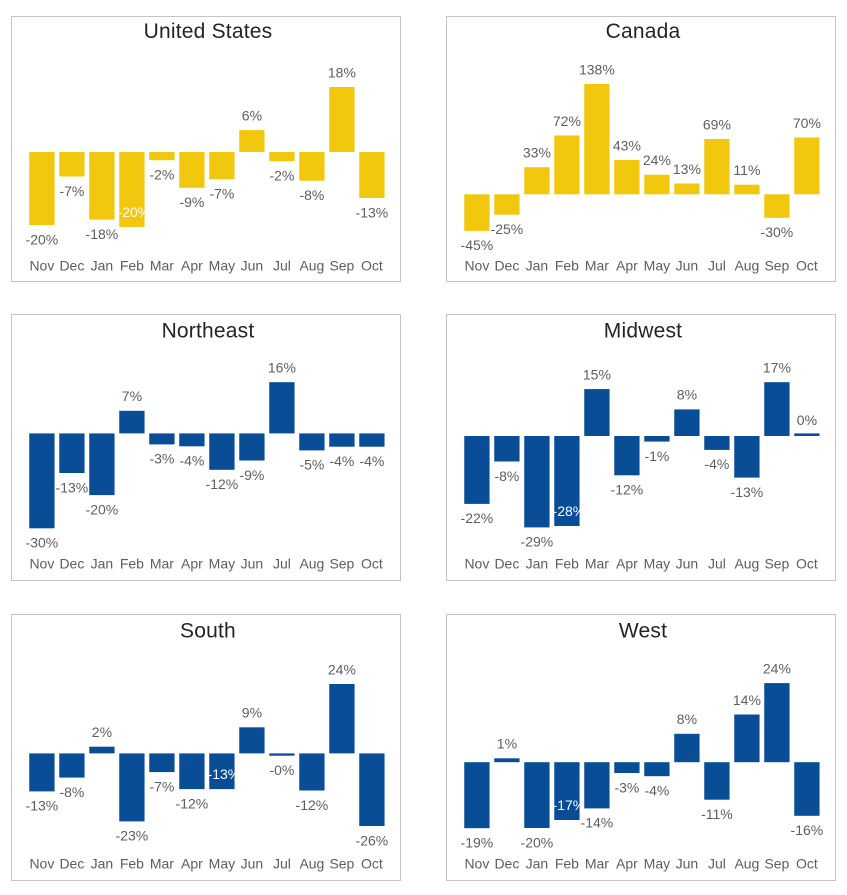 Image resolution: width=847 pixels, height=895 pixels. I want to click on svg-text: -29%, so click(537, 542).